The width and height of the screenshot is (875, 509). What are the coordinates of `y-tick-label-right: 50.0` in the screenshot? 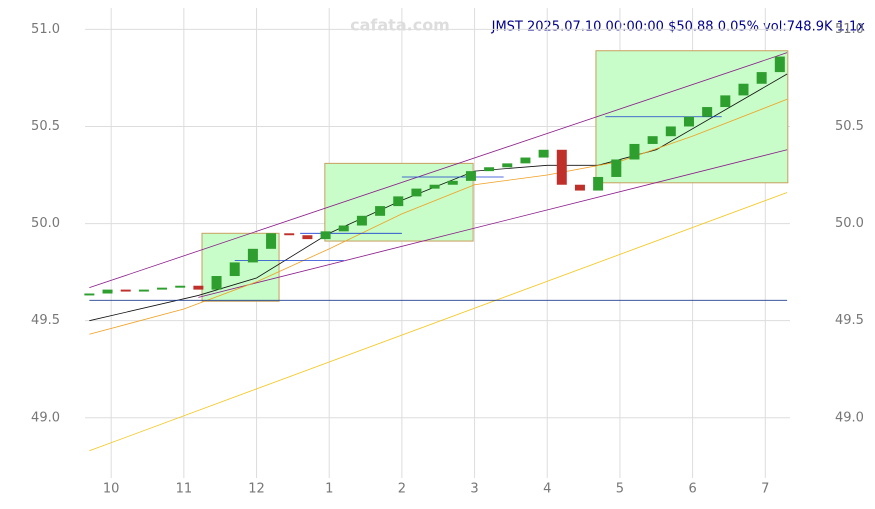 It's located at (849, 223).